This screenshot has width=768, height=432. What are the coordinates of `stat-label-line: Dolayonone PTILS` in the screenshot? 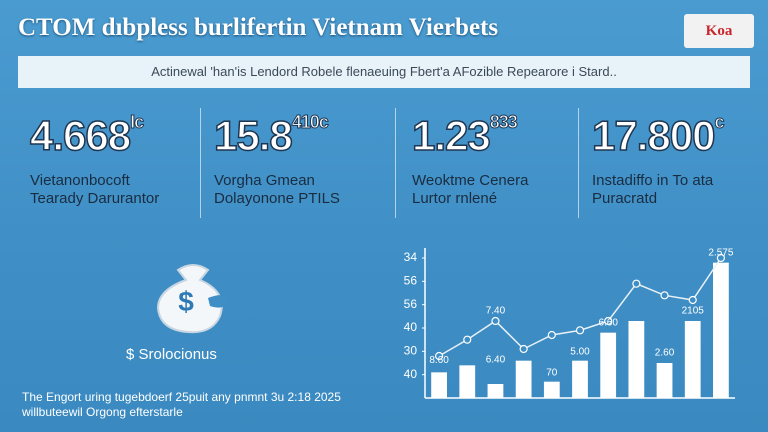 It's located at (277, 198).